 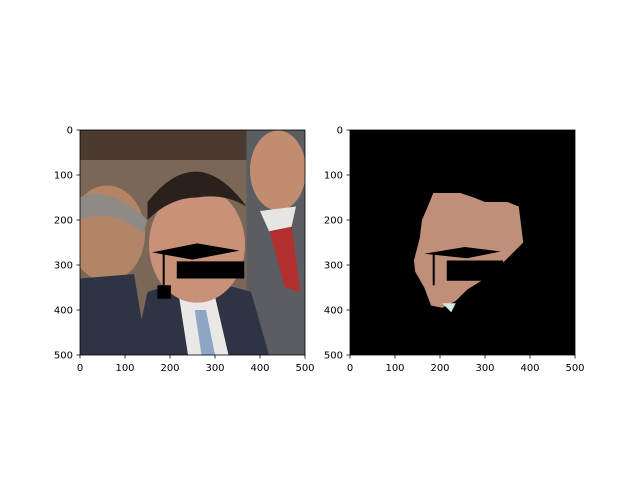 I want to click on masked-cap-base, so click(x=475, y=271).